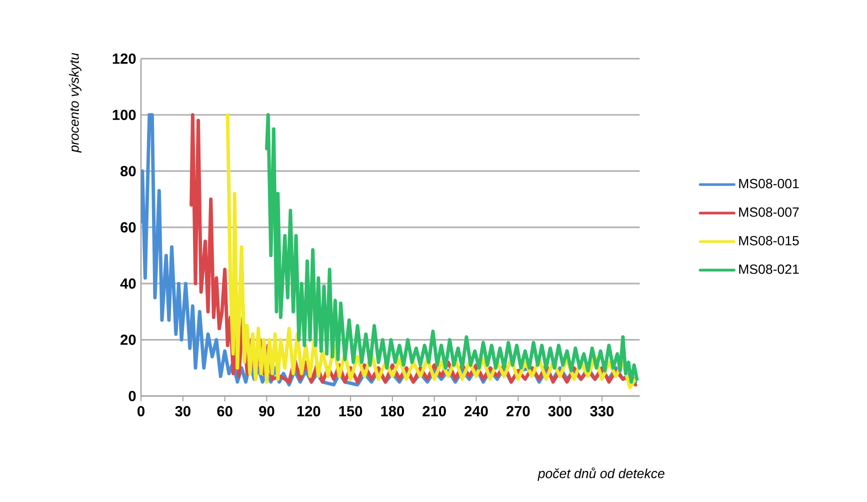 The width and height of the screenshot is (867, 502). What do you see at coordinates (769, 183) in the screenshot?
I see `legend-label: MS08-001` at bounding box center [769, 183].